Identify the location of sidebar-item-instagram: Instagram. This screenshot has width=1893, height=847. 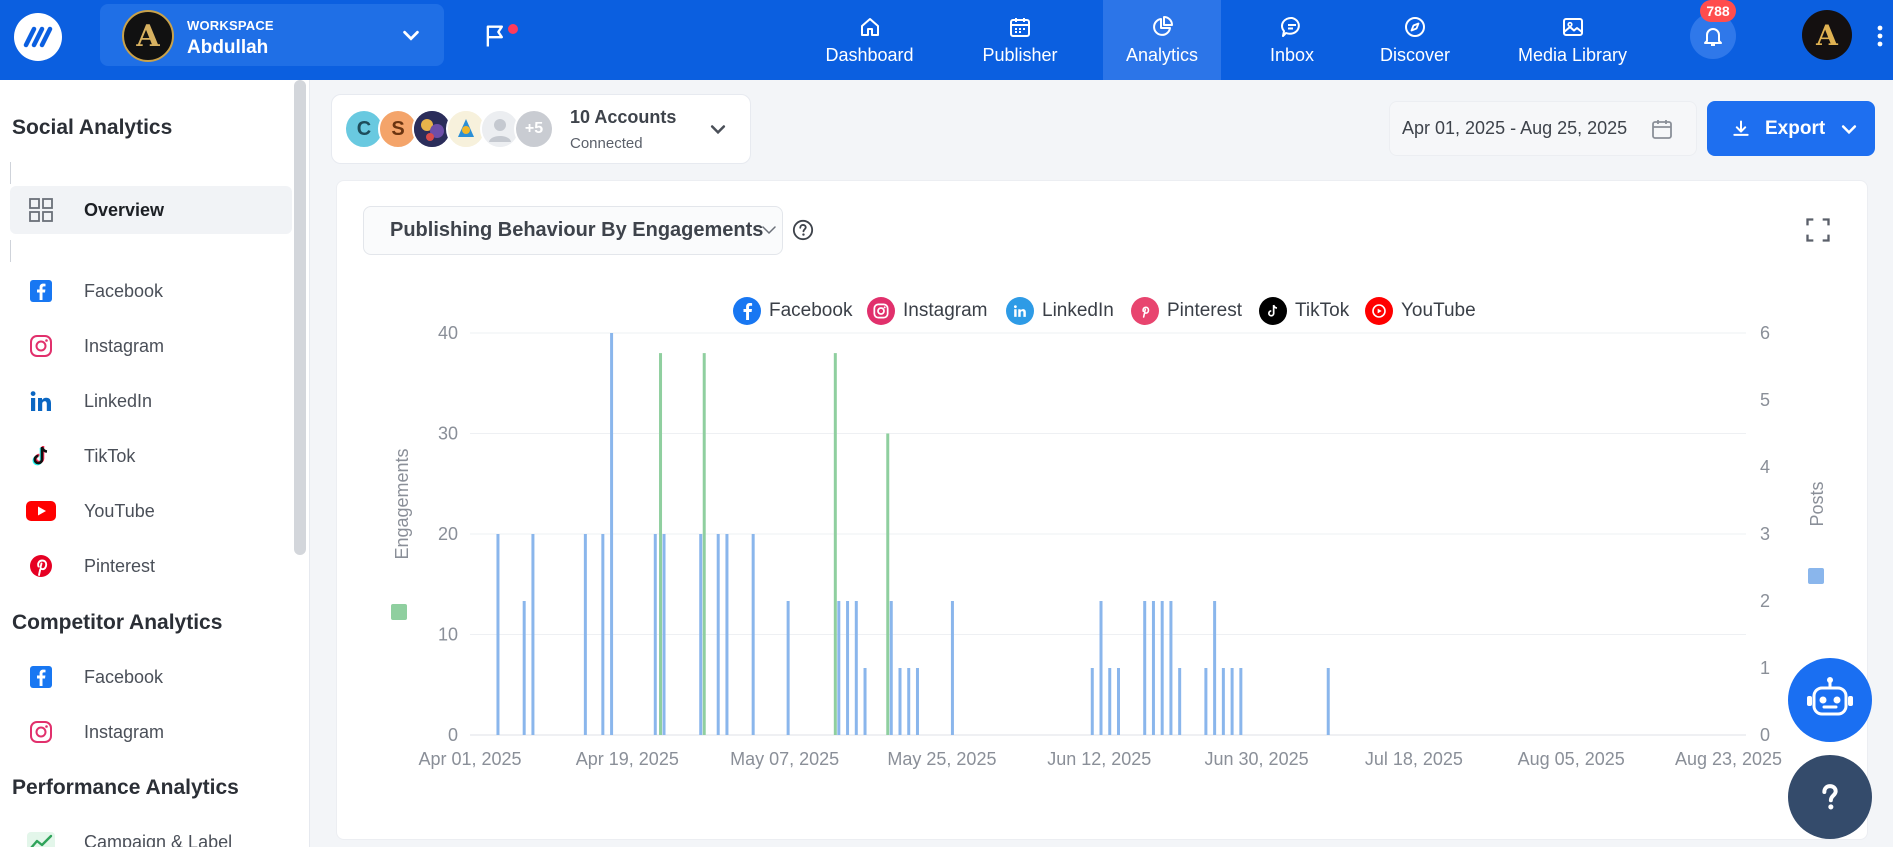
(151, 346).